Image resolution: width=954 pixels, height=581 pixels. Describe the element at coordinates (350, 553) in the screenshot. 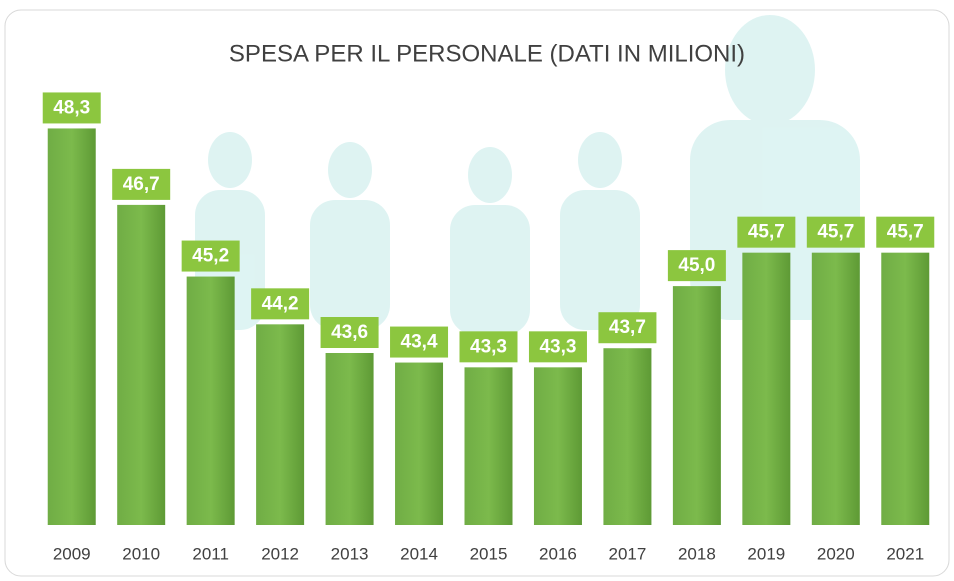

I see `x-tick-label: 2013` at that location.